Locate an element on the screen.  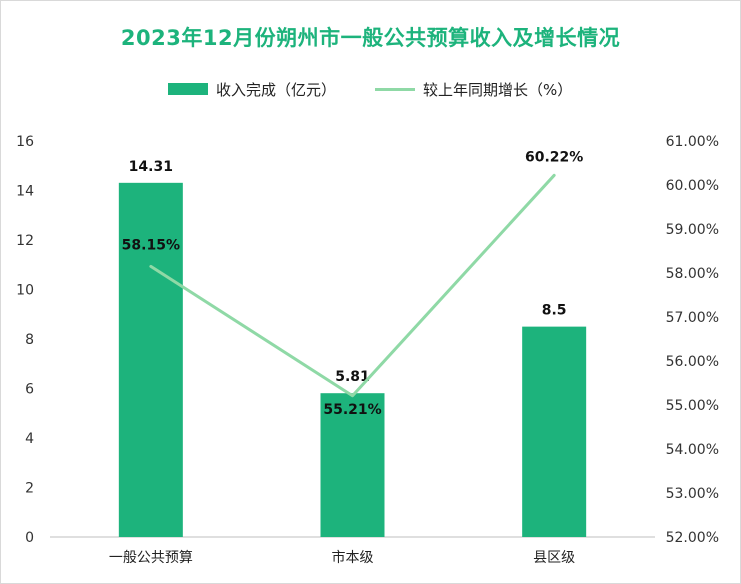
legend-bar-label: 收入完成（亿元） is located at coordinates (276, 89).